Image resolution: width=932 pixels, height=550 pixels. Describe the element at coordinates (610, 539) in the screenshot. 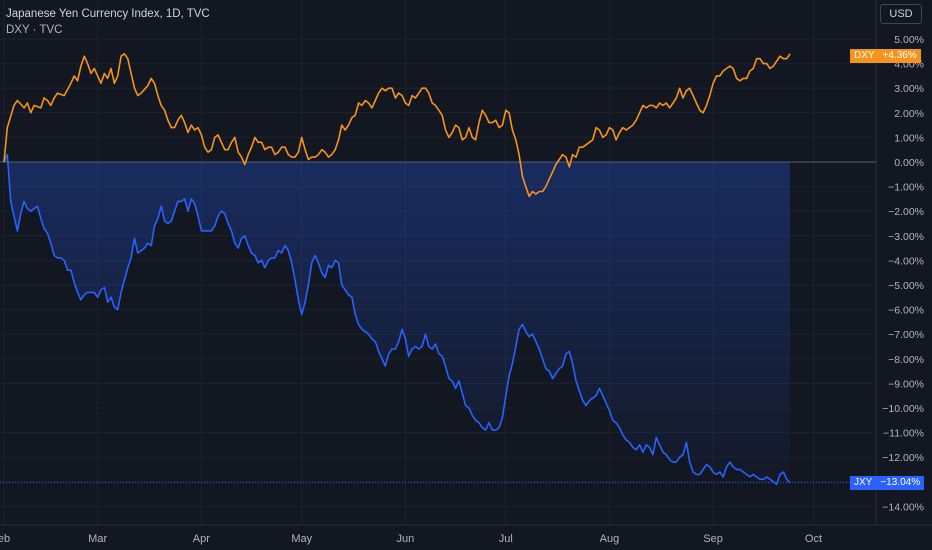

I see `x-tick-label: Aug` at that location.